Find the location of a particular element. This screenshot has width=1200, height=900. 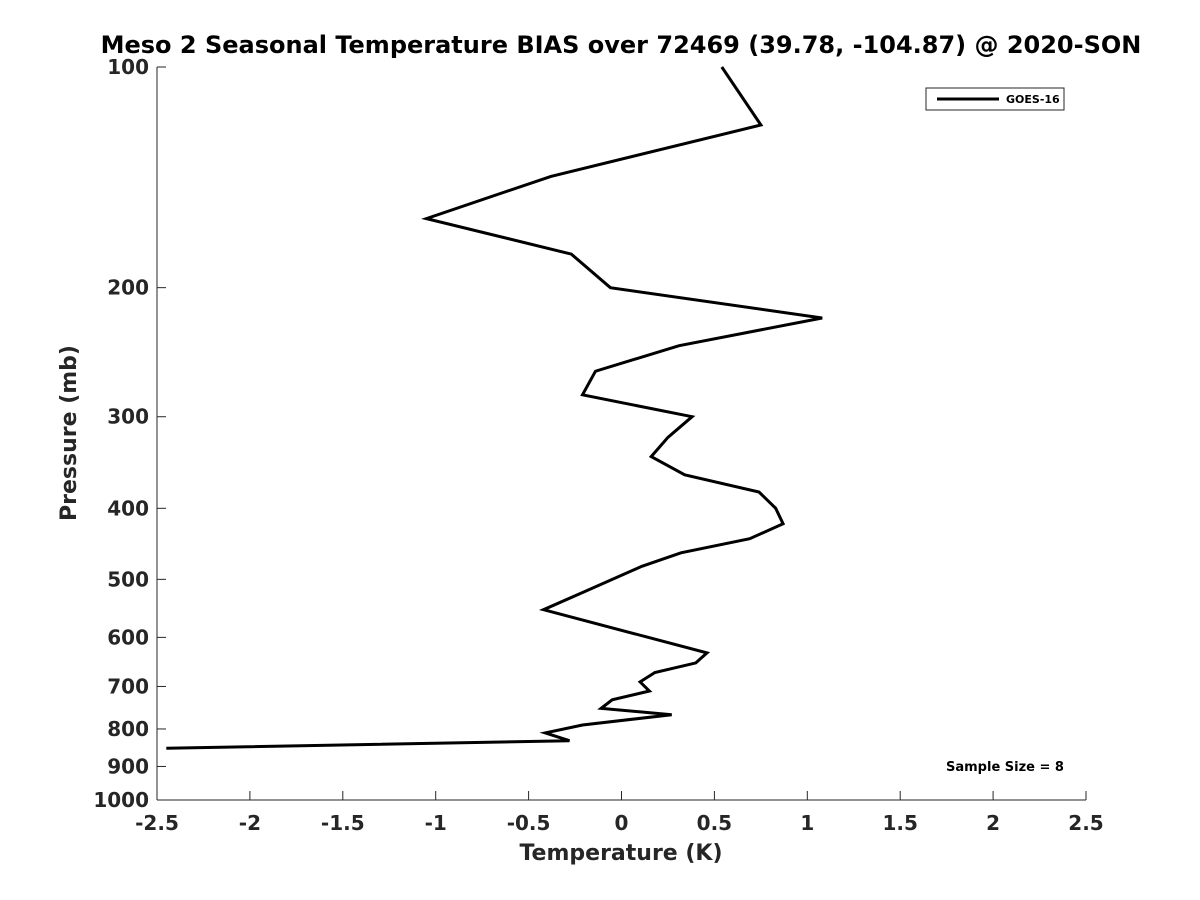

y-tick-label: 700 is located at coordinates (128, 686).